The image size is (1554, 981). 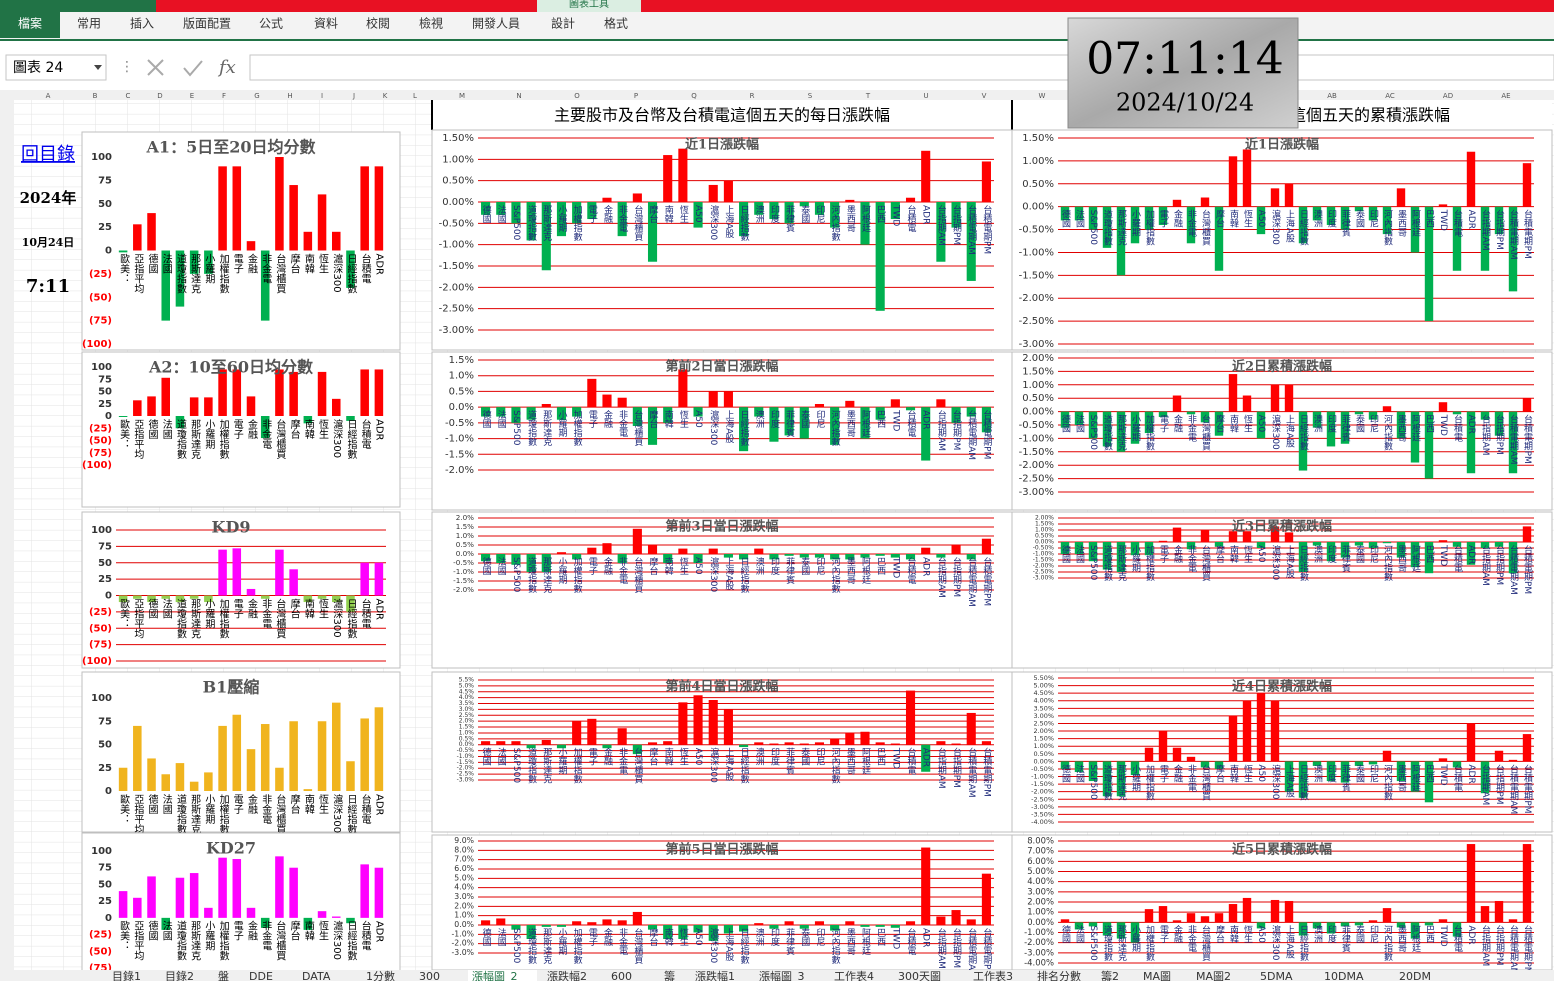 I want to click on ribbon-tab: 檔案, so click(x=30, y=23).